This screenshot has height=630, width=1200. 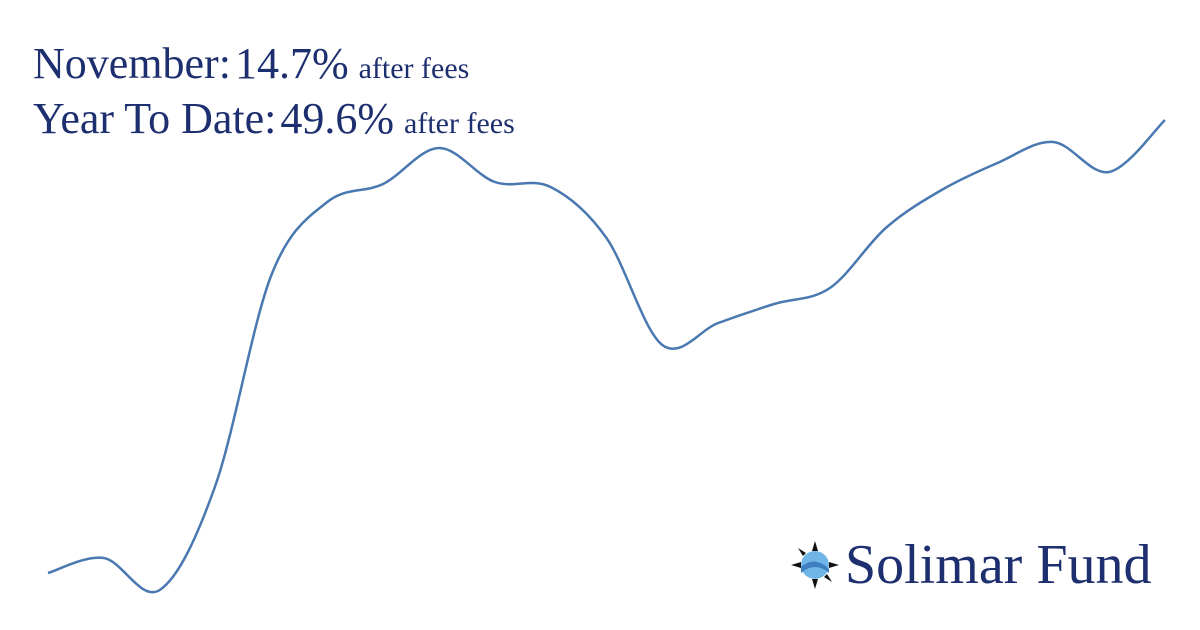 I want to click on headline-1: November: 14.7% after fees, so click(x=251, y=63).